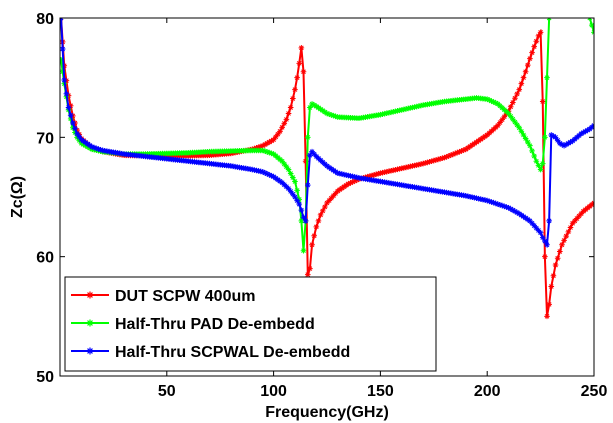 The image size is (613, 423). What do you see at coordinates (487, 391) in the screenshot?
I see `x-tick-label: 200` at bounding box center [487, 391].